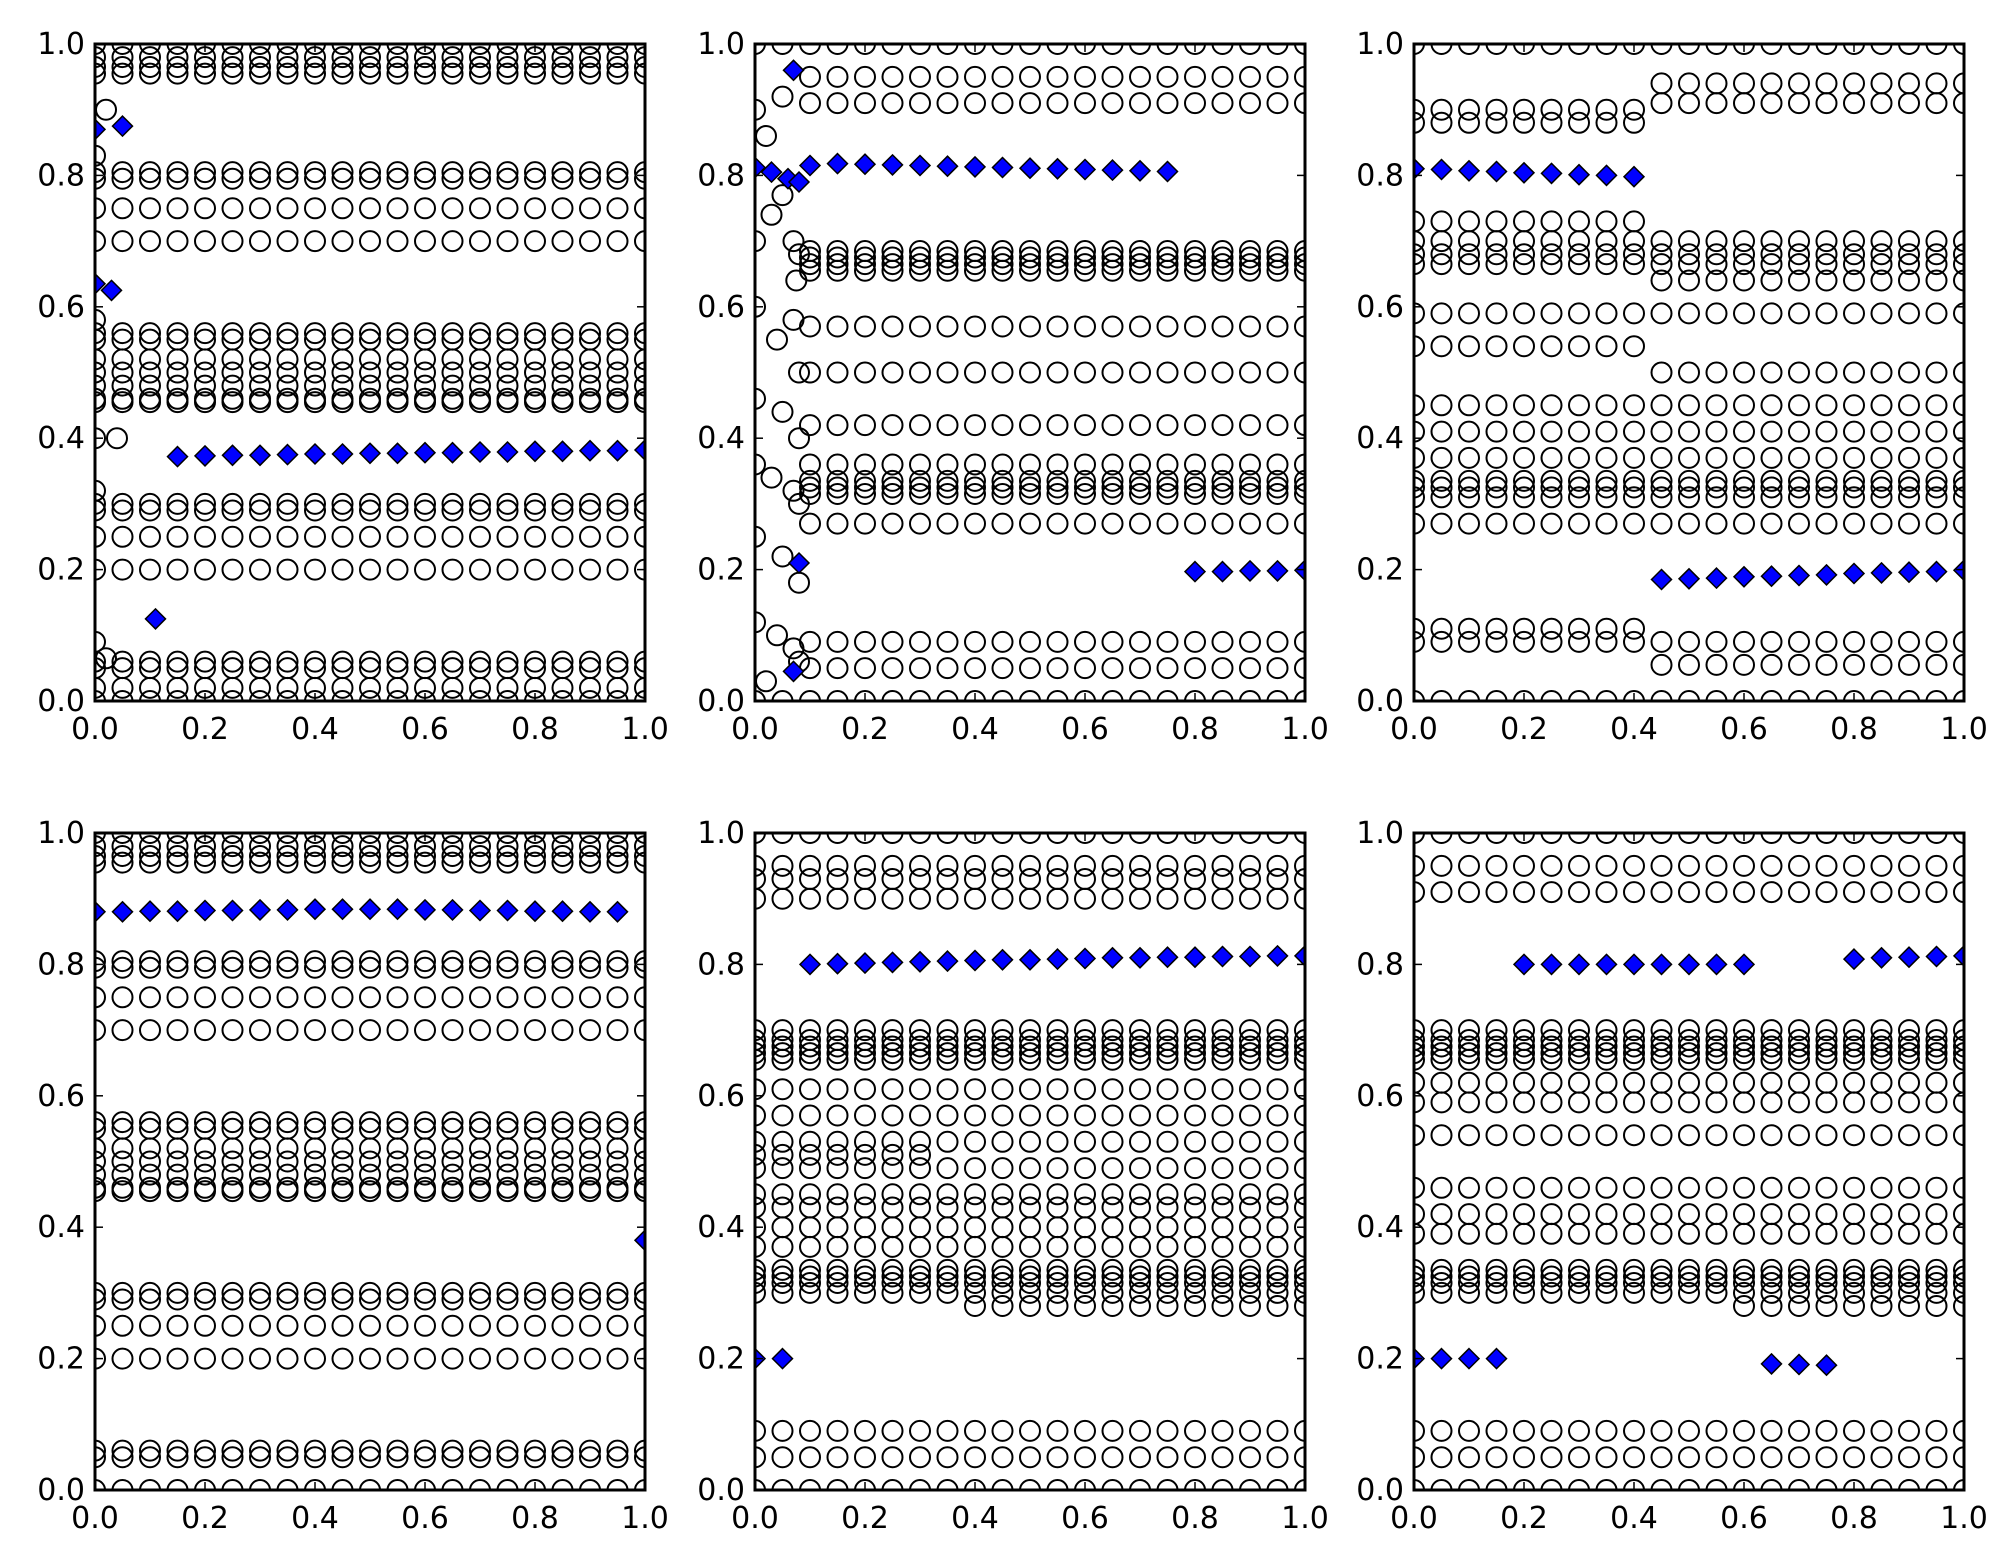 Image resolution: width=2004 pixels, height=1565 pixels. What do you see at coordinates (61, 570) in the screenshot?
I see `y-tick-label: 0.2` at bounding box center [61, 570].